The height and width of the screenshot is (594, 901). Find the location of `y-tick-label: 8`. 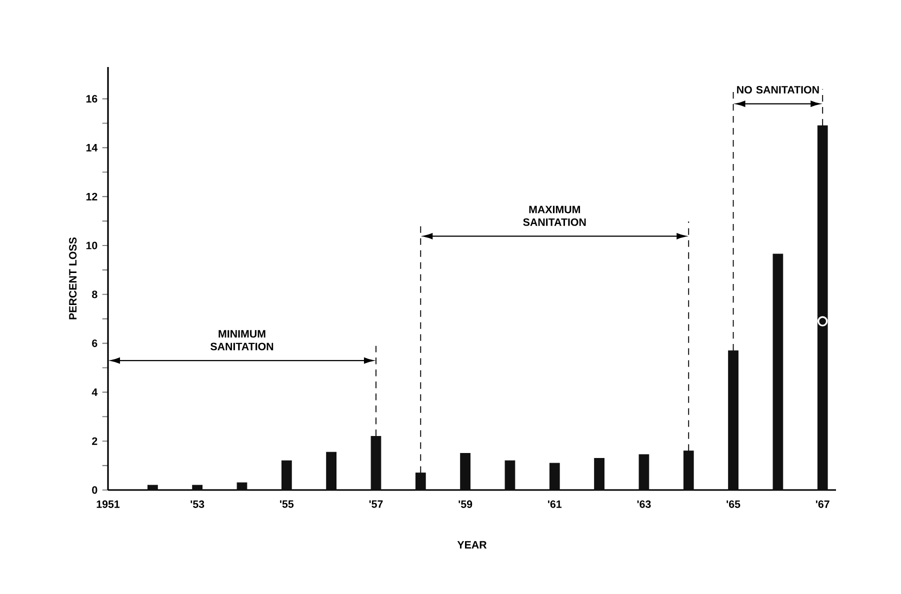

y-tick-label: 8 is located at coordinates (95, 294).